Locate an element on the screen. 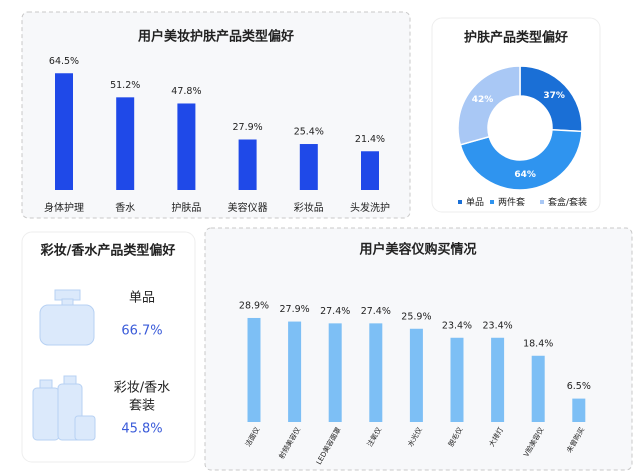 This screenshot has height=474, width=635. chart-title: 护肤产品类型偏好 is located at coordinates (516, 38).